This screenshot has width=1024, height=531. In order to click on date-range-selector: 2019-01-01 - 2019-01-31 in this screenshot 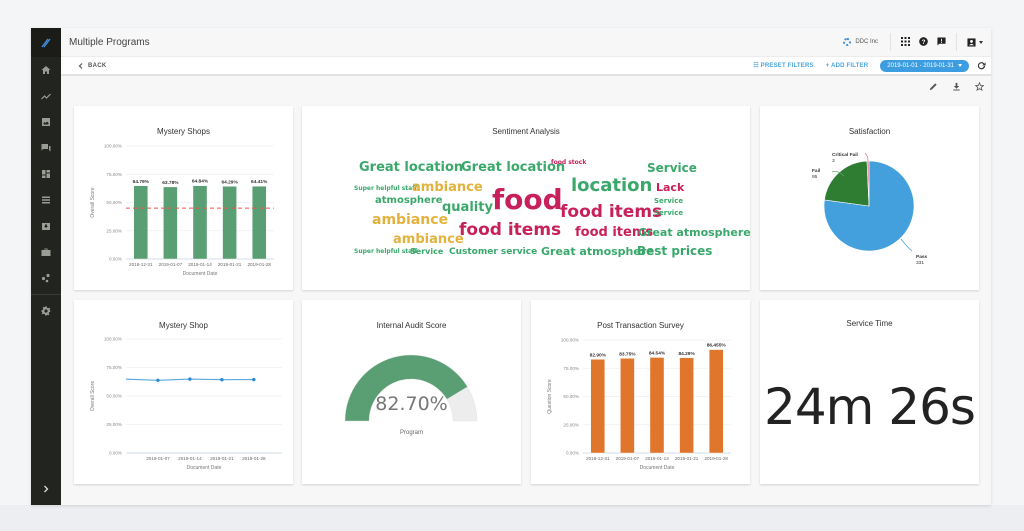, I will do `click(924, 65)`.